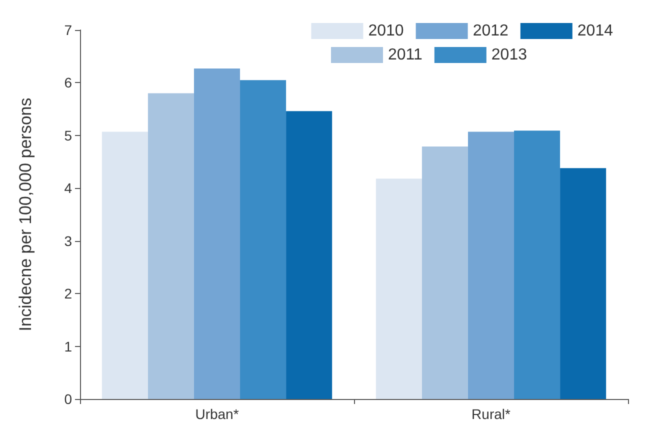 This screenshot has height=443, width=648. I want to click on y-tick-label: 3, so click(68, 240).